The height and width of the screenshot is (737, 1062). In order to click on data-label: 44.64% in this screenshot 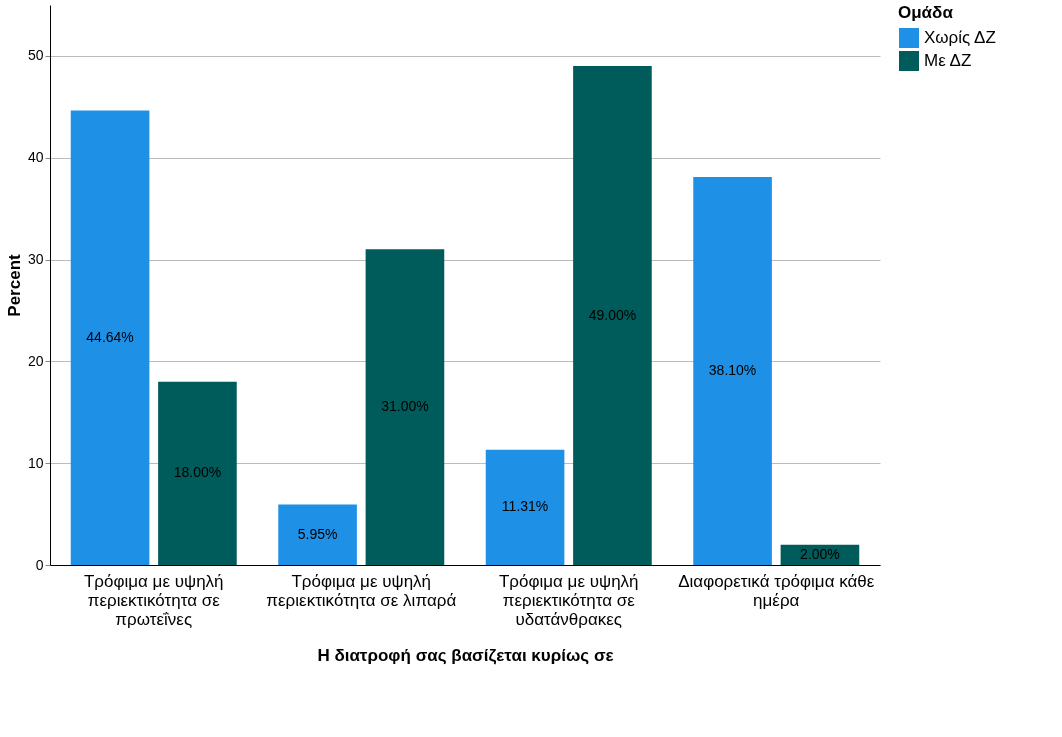, I will do `click(110, 336)`.